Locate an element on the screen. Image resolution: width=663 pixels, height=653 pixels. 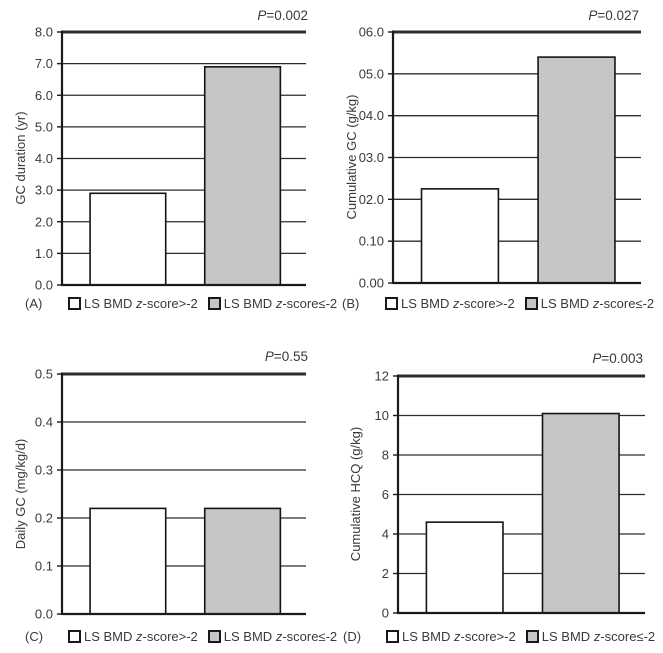
panel-letter-c: (C) is located at coordinates (34, 636).